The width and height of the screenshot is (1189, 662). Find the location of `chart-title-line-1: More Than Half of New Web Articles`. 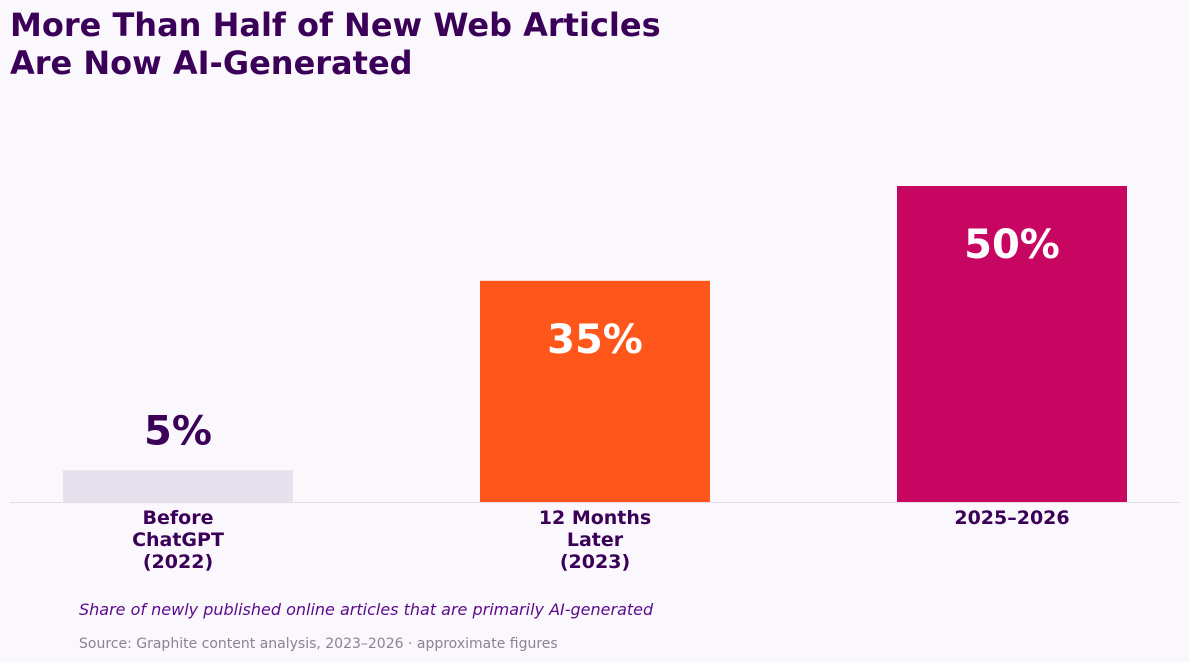

chart-title-line-1: More Than Half of New Web Articles is located at coordinates (335, 25).